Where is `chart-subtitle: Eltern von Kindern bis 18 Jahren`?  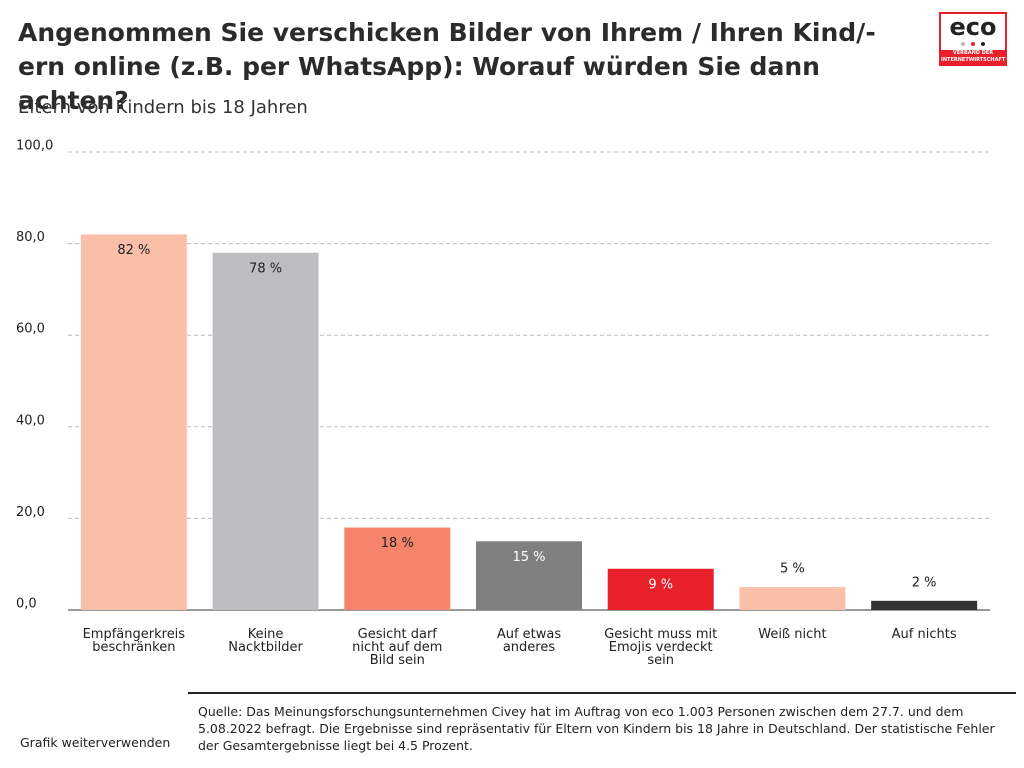 chart-subtitle: Eltern von Kindern bis 18 Jahren is located at coordinates (163, 107).